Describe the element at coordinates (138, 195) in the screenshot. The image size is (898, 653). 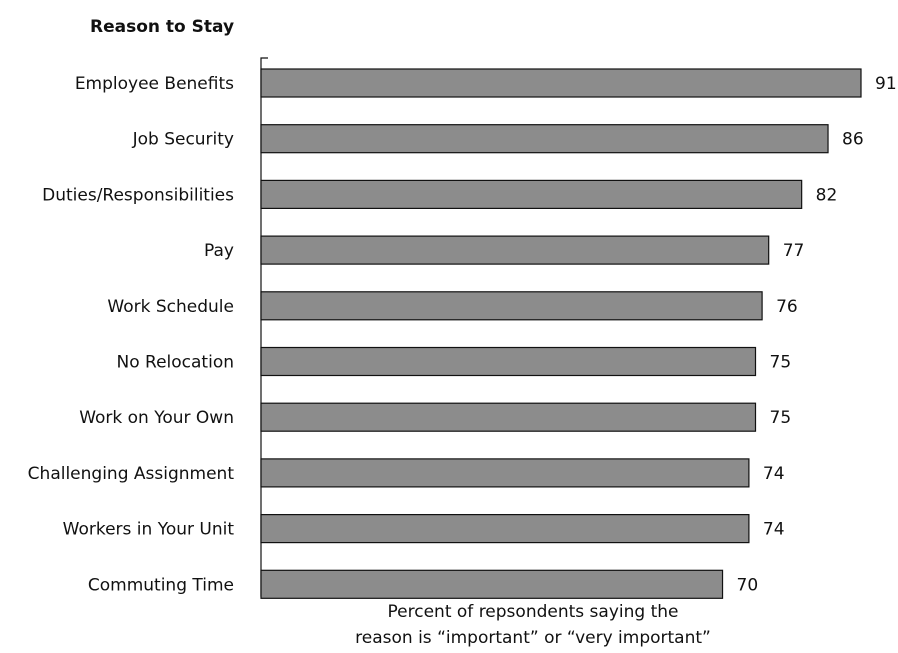
I see `category-label-3: Duties/Responsibilities` at that location.